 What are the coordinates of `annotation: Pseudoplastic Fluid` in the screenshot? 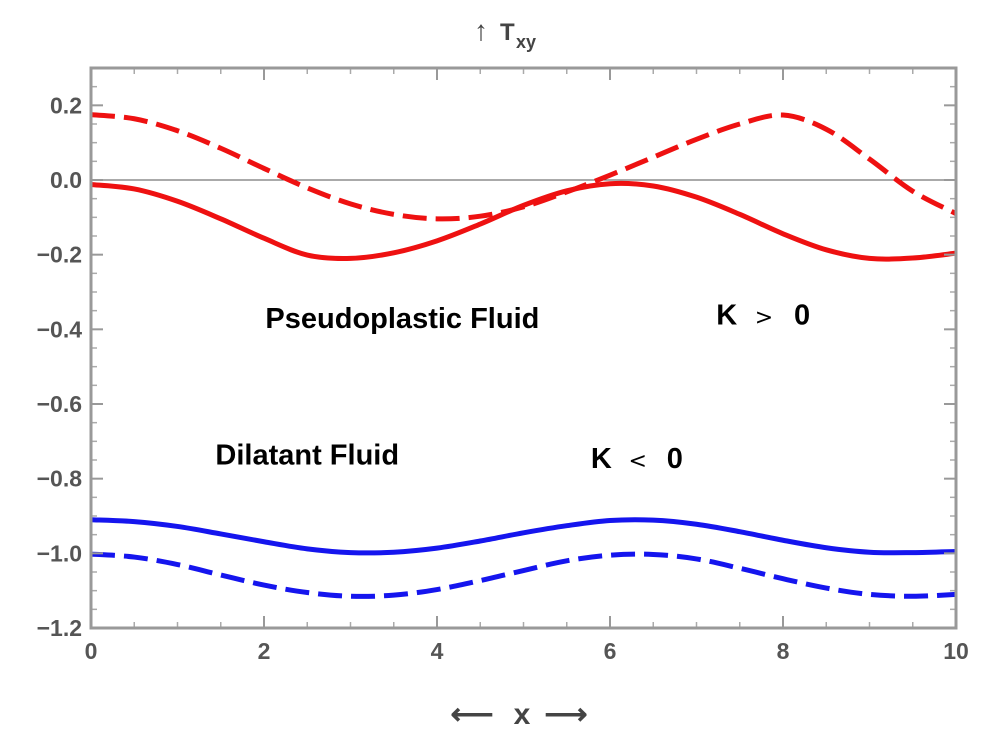 It's located at (402, 319).